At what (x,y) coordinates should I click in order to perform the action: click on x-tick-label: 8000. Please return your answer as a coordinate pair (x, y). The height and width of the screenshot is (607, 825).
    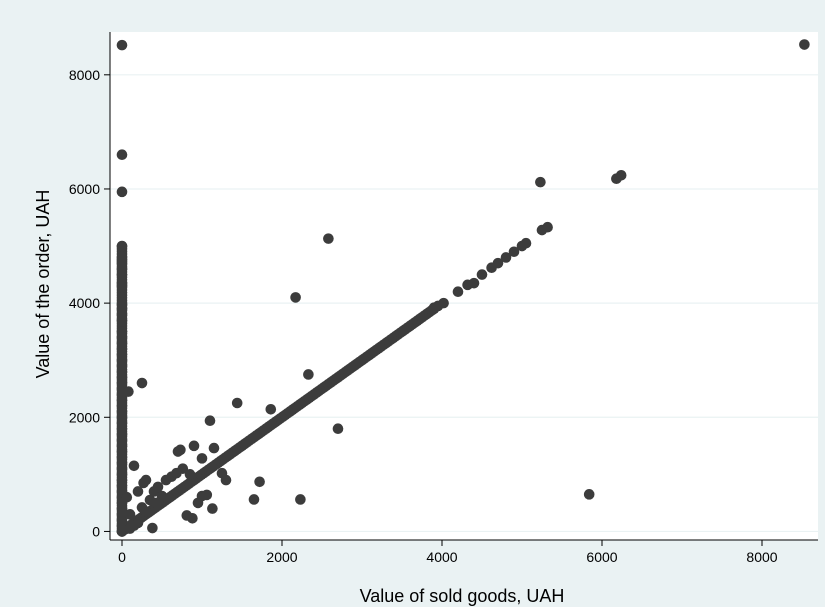
    Looking at the image, I should click on (761, 557).